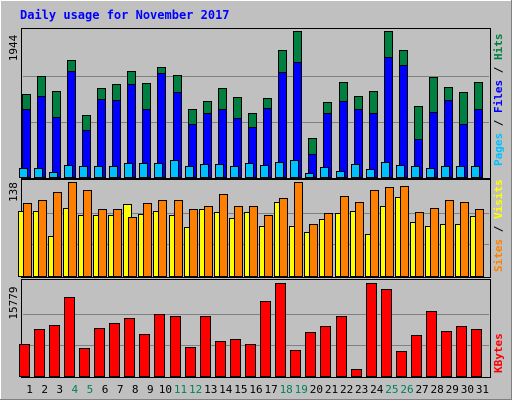 This screenshot has height=400, width=512. Describe the element at coordinates (346, 389) in the screenshot. I see `x-label-day-22: 22` at that location.